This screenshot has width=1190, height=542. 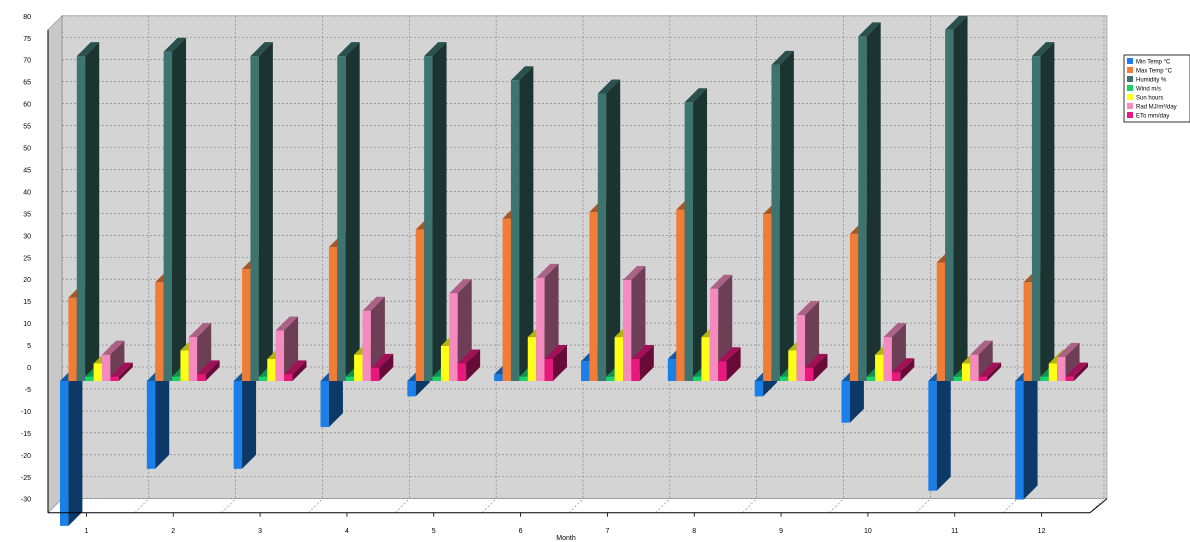 I want to click on x-tick-label: 7, so click(x=607, y=531).